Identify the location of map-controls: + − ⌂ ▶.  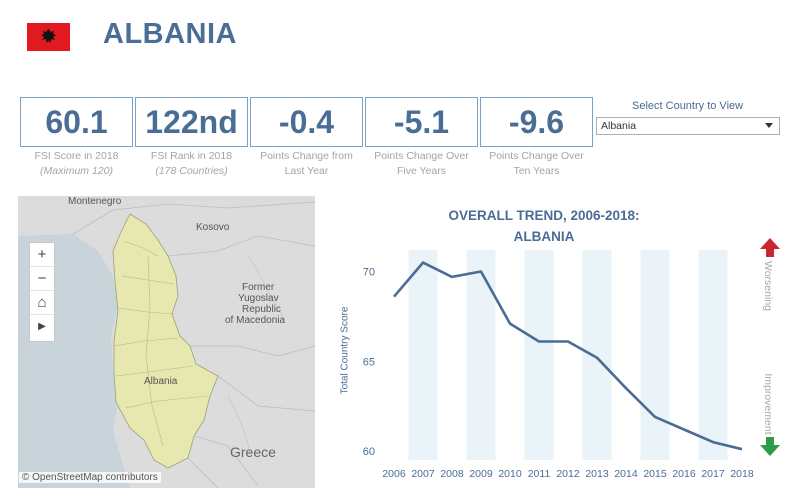
(42, 292).